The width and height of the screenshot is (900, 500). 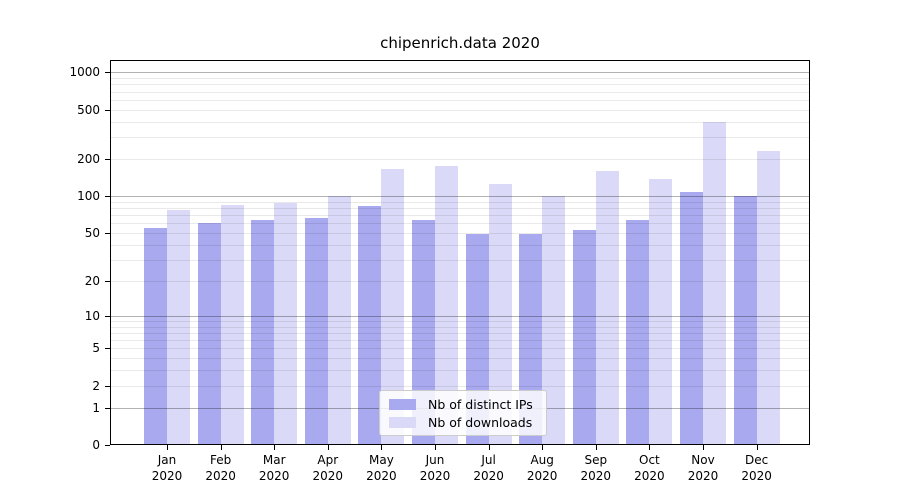 What do you see at coordinates (220, 460) in the screenshot?
I see `x-tick-month: Feb` at bounding box center [220, 460].